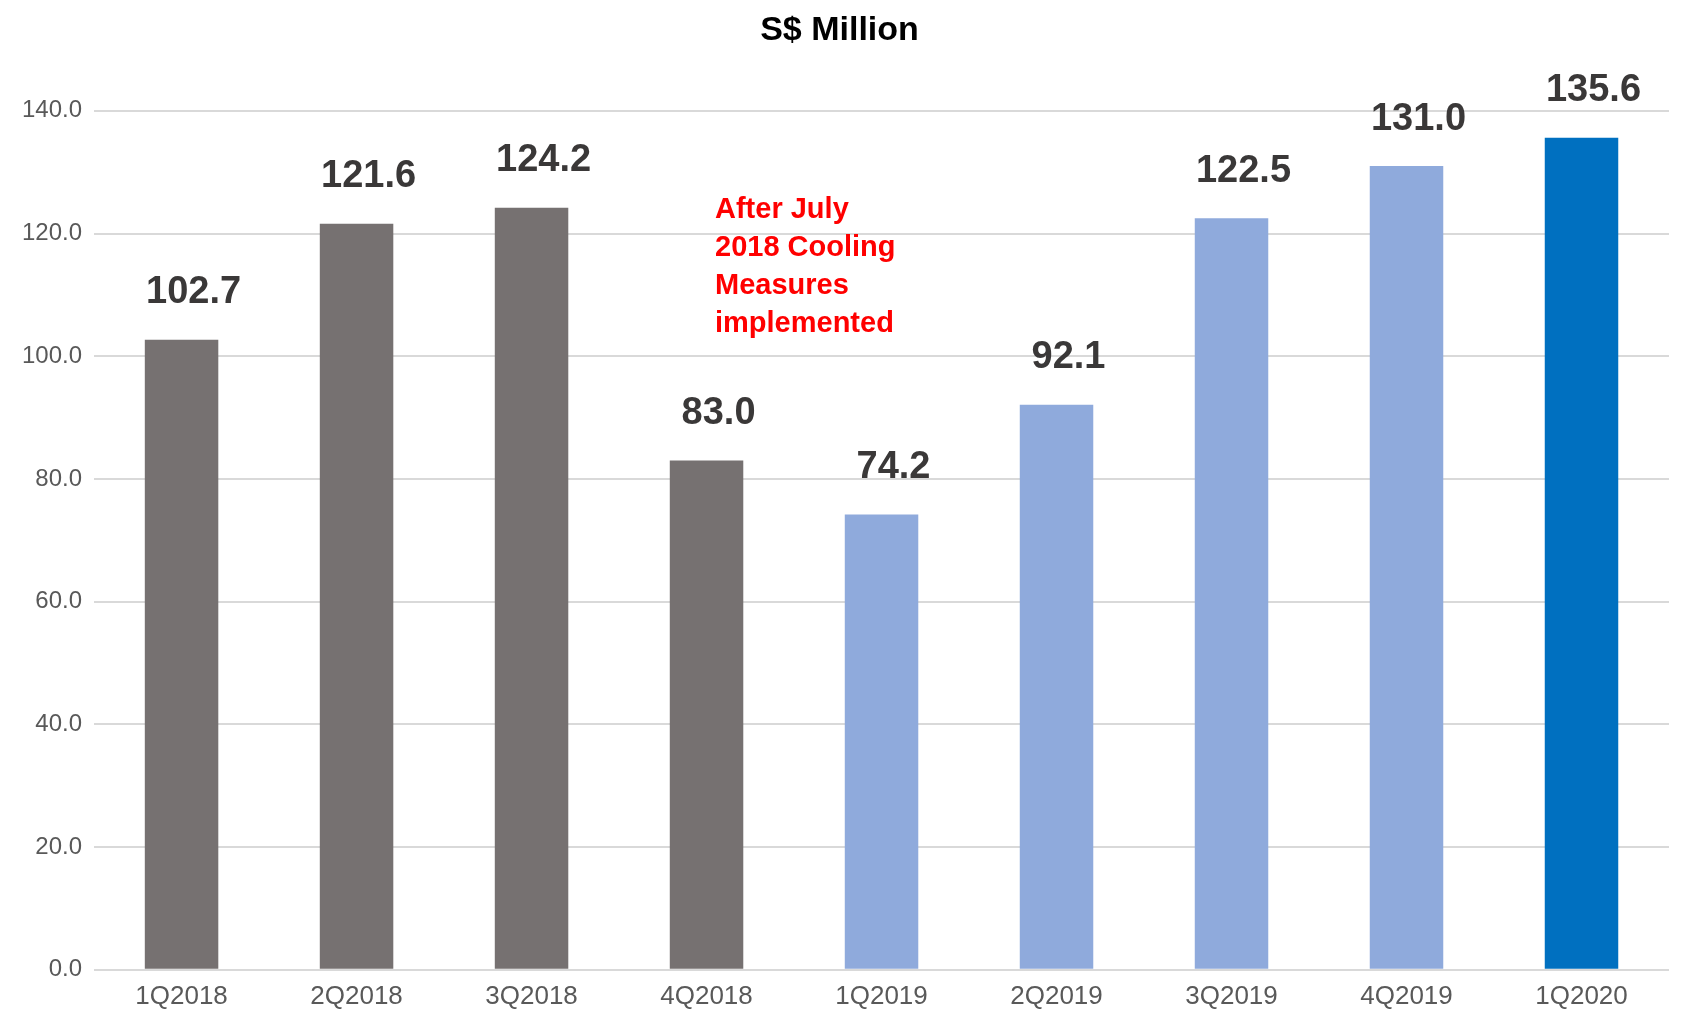 The image size is (1699, 1020). What do you see at coordinates (52, 354) in the screenshot?
I see `y-tick-label: 100.0` at bounding box center [52, 354].